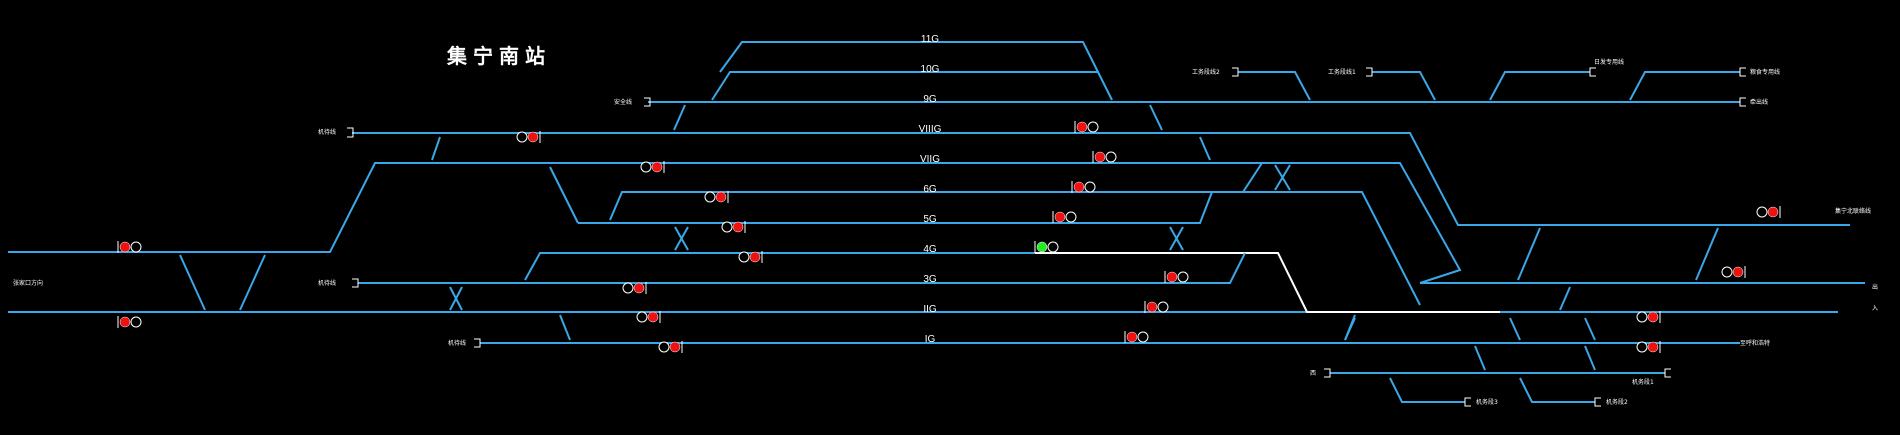 Image resolution: width=1900 pixels, height=435 pixels. What do you see at coordinates (1427, 390) in the screenshot?
I see `track-jiwu3` at bounding box center [1427, 390].